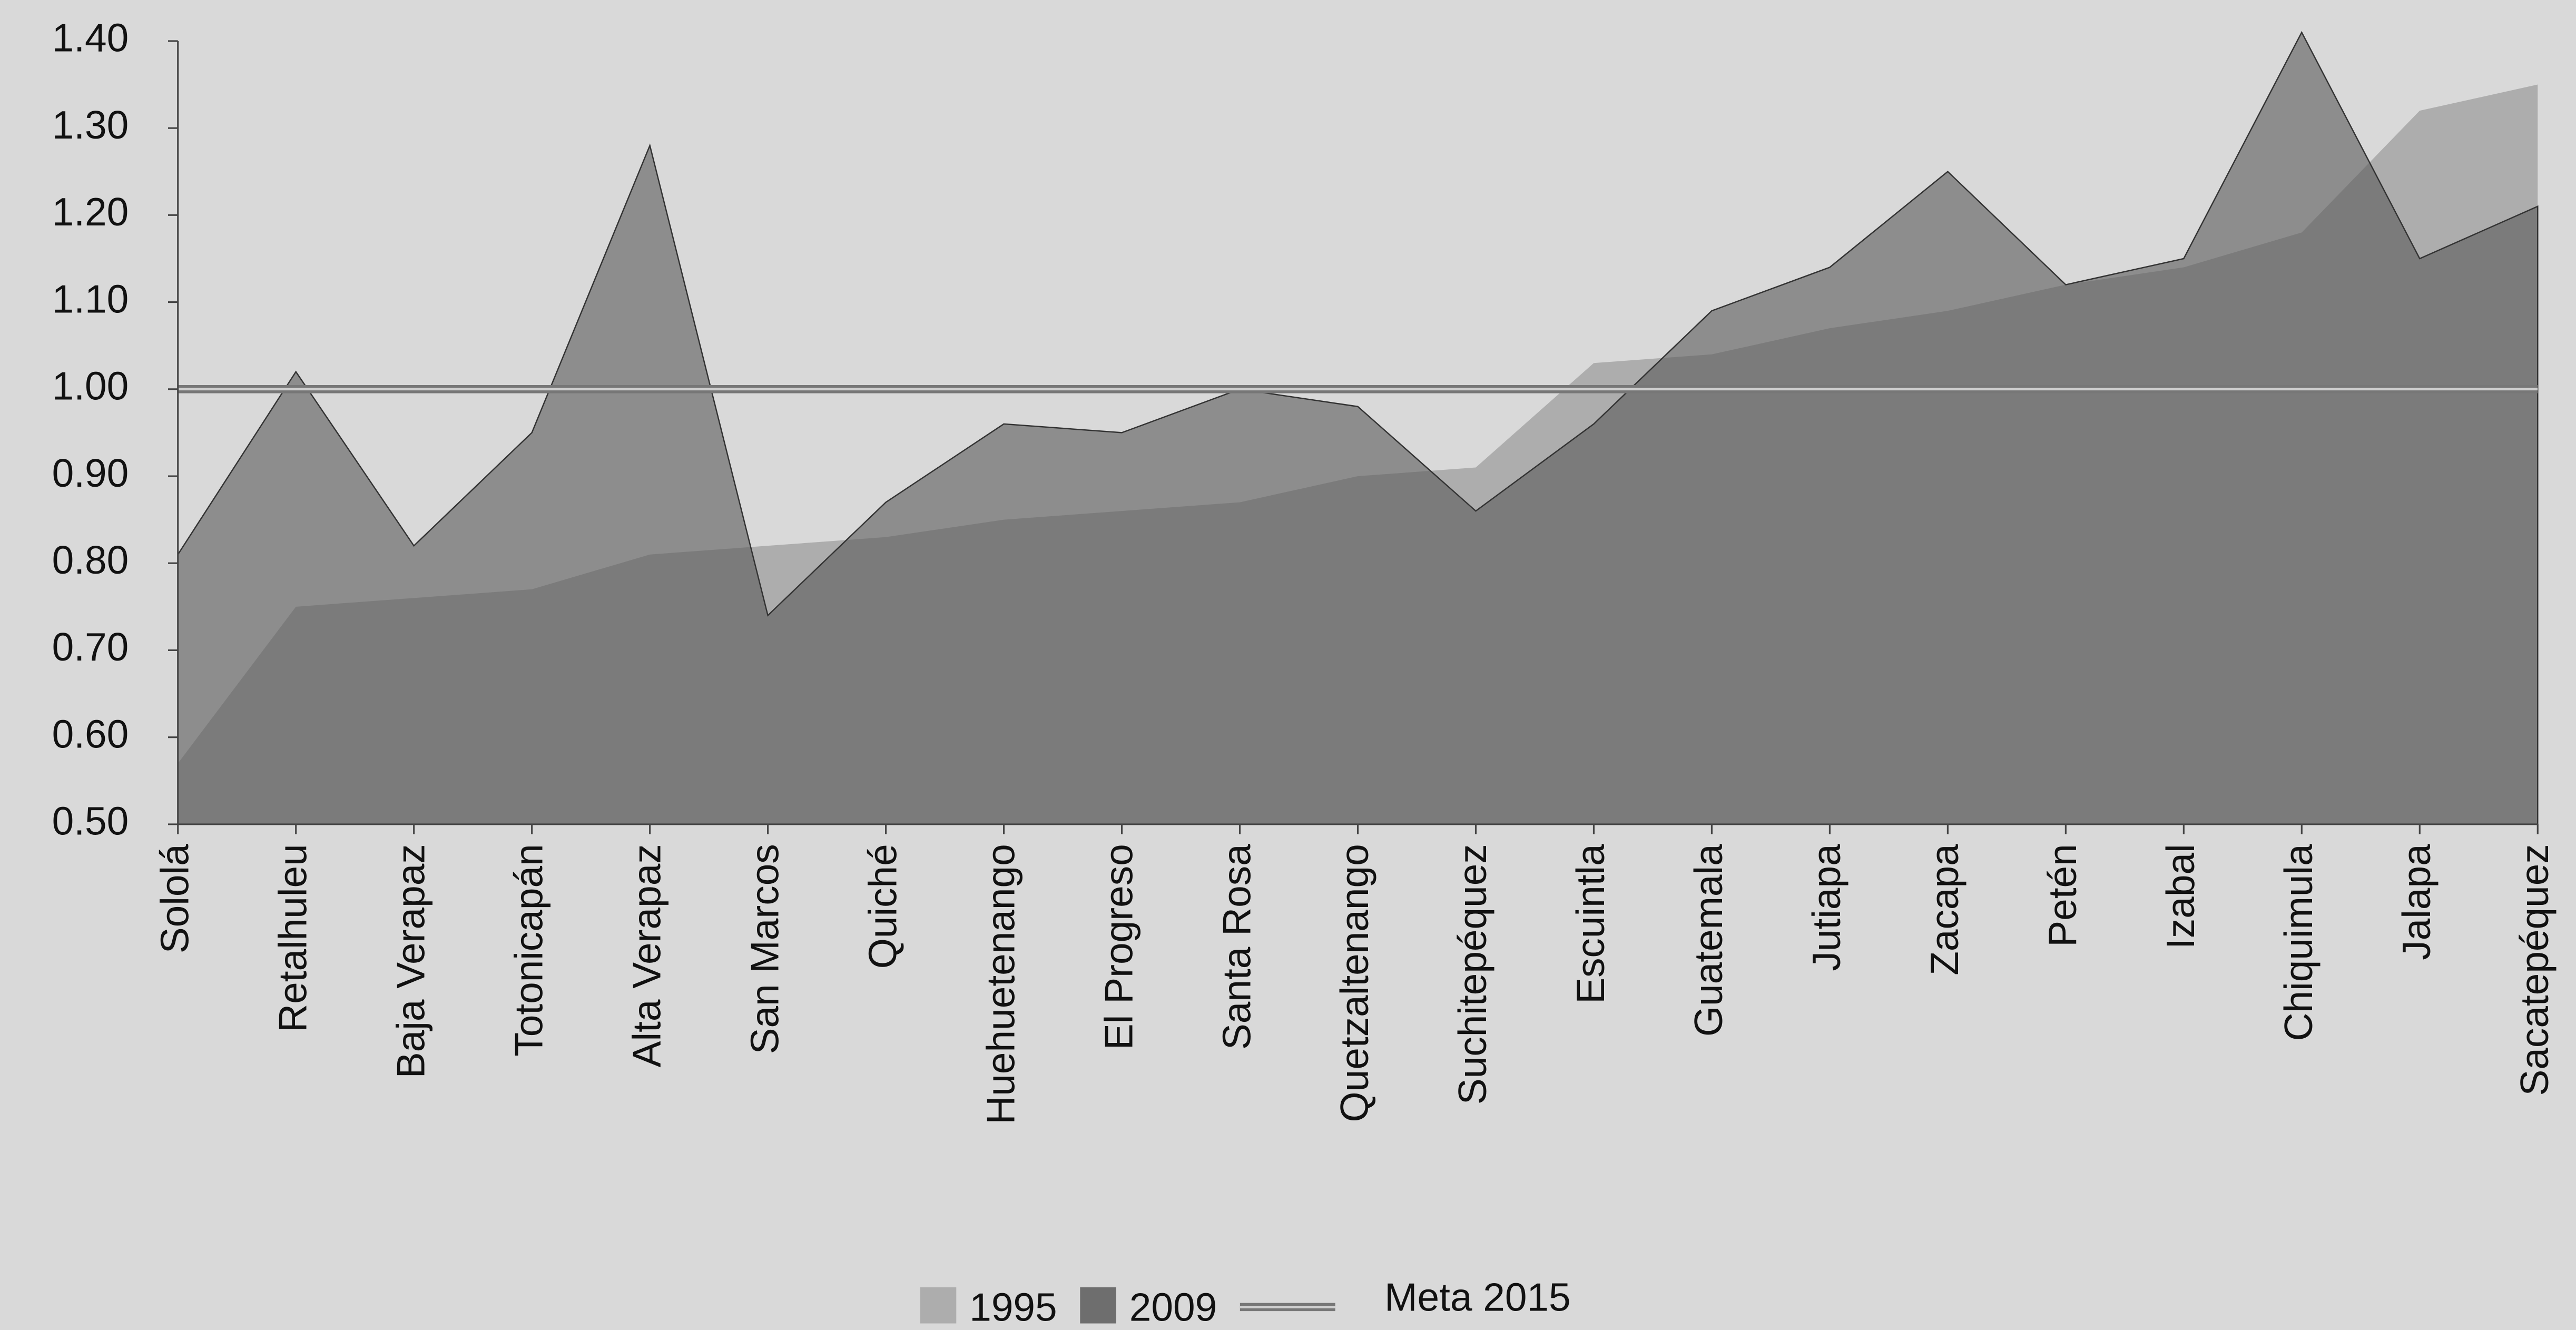  I want to click on x-tick-label: Guatemala, so click(1709, 940).